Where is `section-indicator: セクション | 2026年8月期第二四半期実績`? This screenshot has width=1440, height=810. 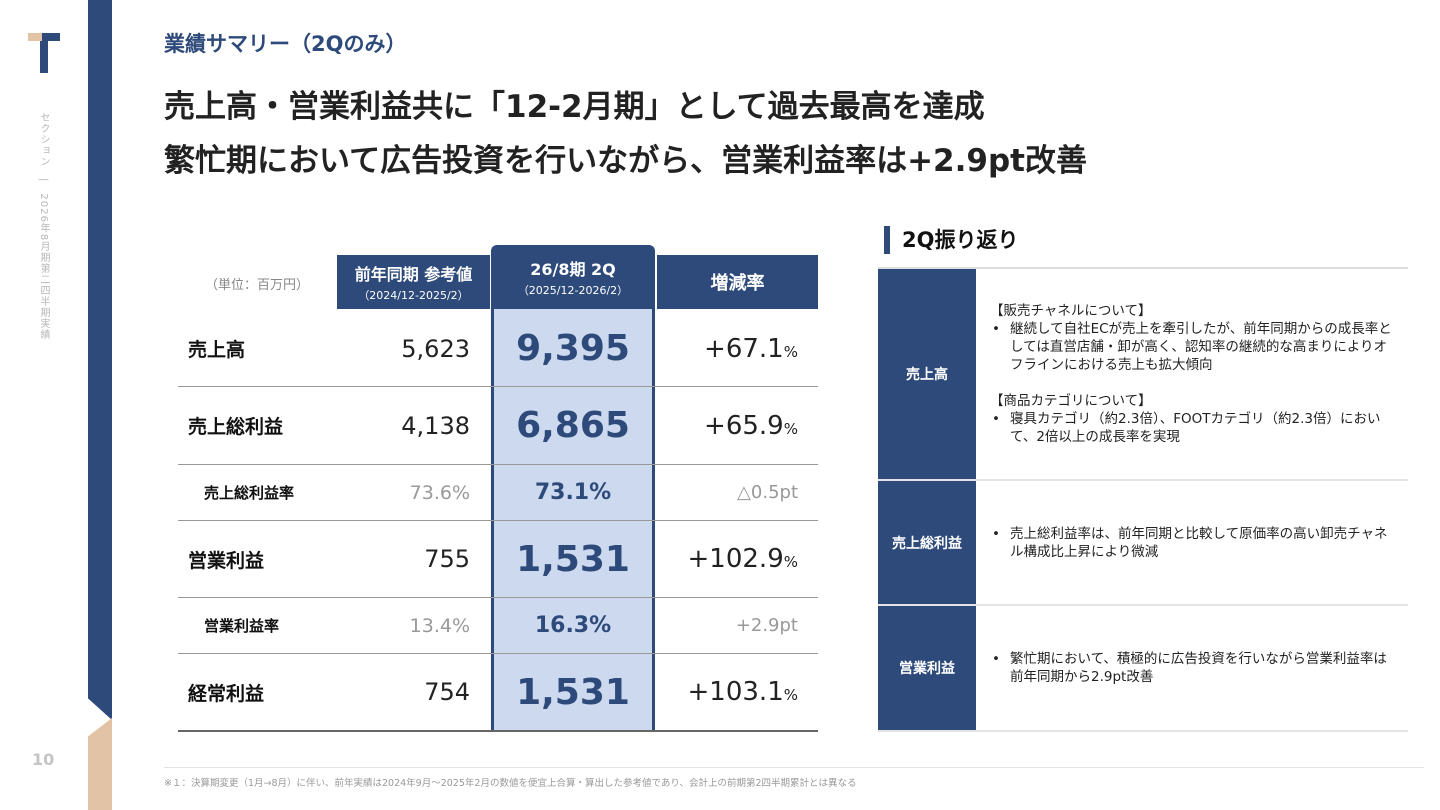
section-indicator: セクション | 2026年8月期第二四半期実績 is located at coordinates (43, 226).